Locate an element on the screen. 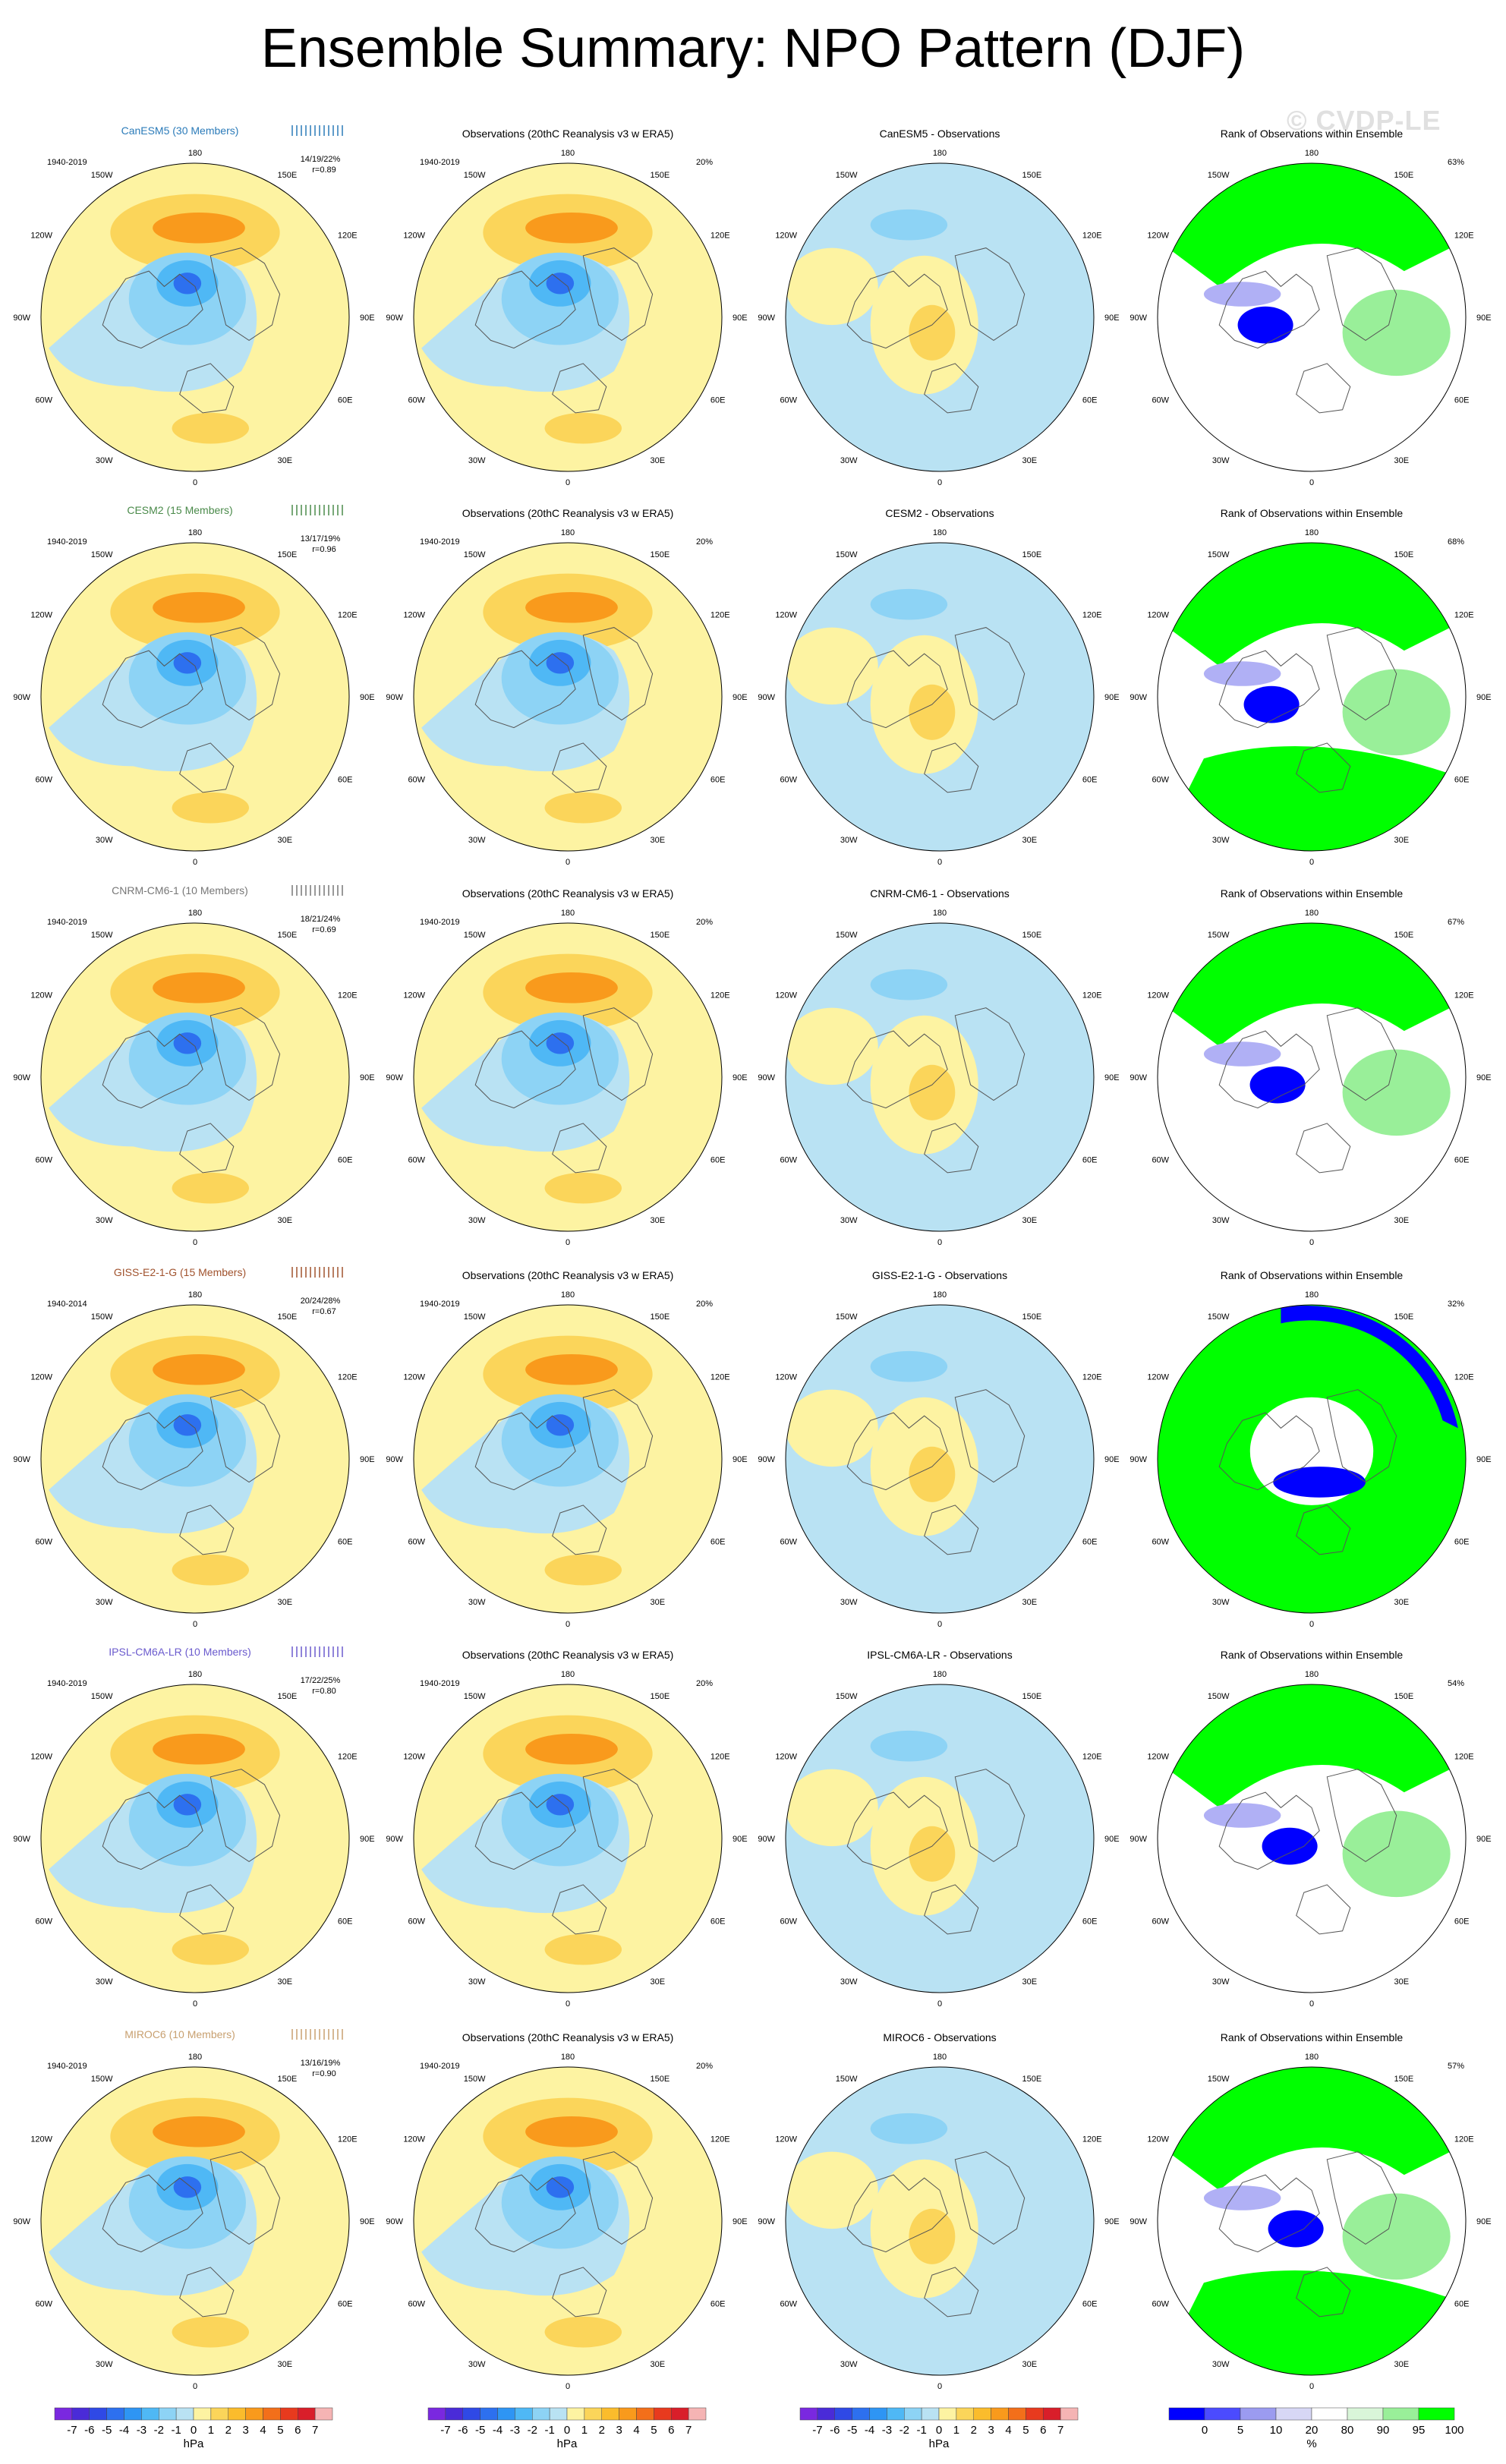 This screenshot has width=1506, height=2464. model-title: CanESM5 (30 Members) is located at coordinates (180, 130).